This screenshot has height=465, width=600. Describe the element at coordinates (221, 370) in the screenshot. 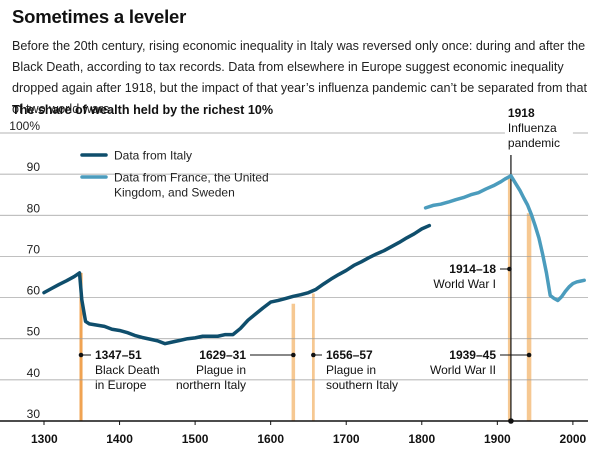

I see `event-label-line1-1: Plague in` at that location.